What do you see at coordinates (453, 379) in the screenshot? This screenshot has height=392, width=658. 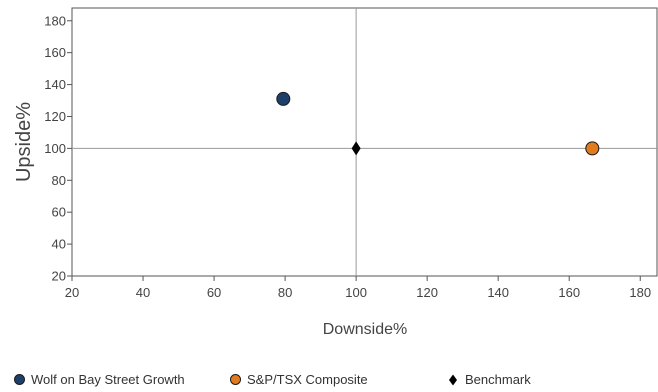 I see `legend-diamond-icon` at bounding box center [453, 379].